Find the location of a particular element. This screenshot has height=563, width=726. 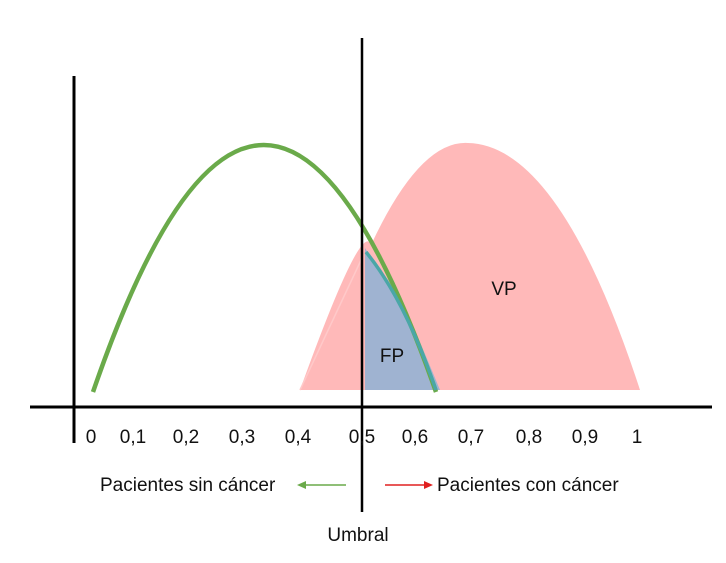

x-tick-labels: 0 0,1 0,2 0,3 0,4 0,5 0,6 0,7 0,8 0,9 1 is located at coordinates (364, 437).